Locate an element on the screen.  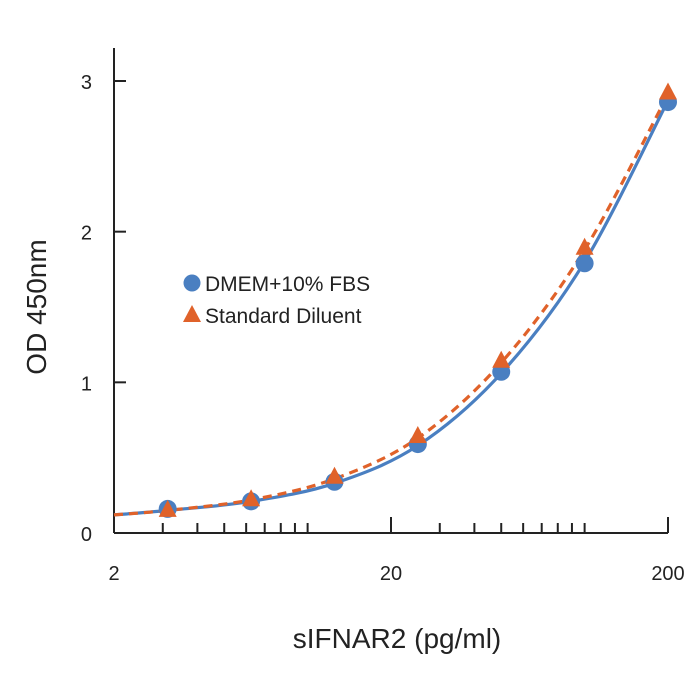
legend-label-2: Standard Diluent is located at coordinates (283, 316).